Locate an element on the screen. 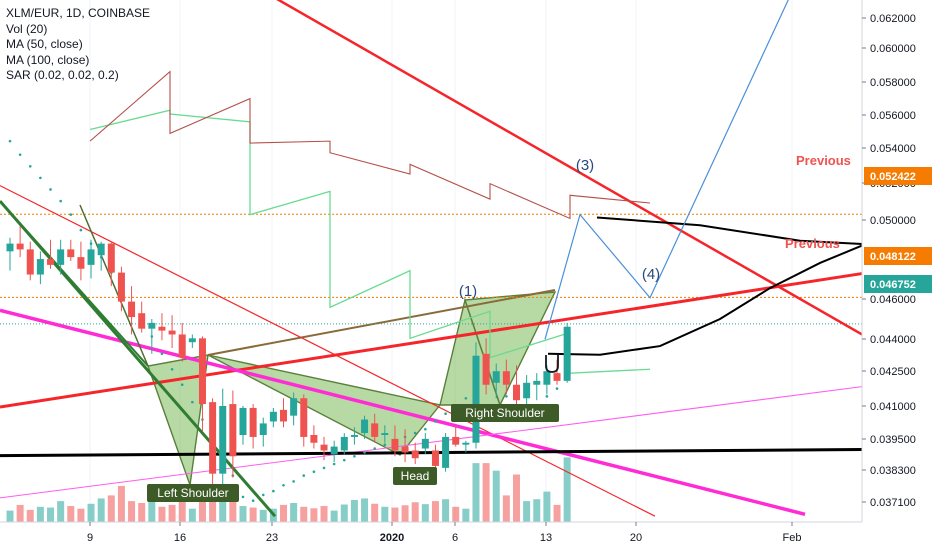  y-tick-label: 0.062000 is located at coordinates (893, 19).